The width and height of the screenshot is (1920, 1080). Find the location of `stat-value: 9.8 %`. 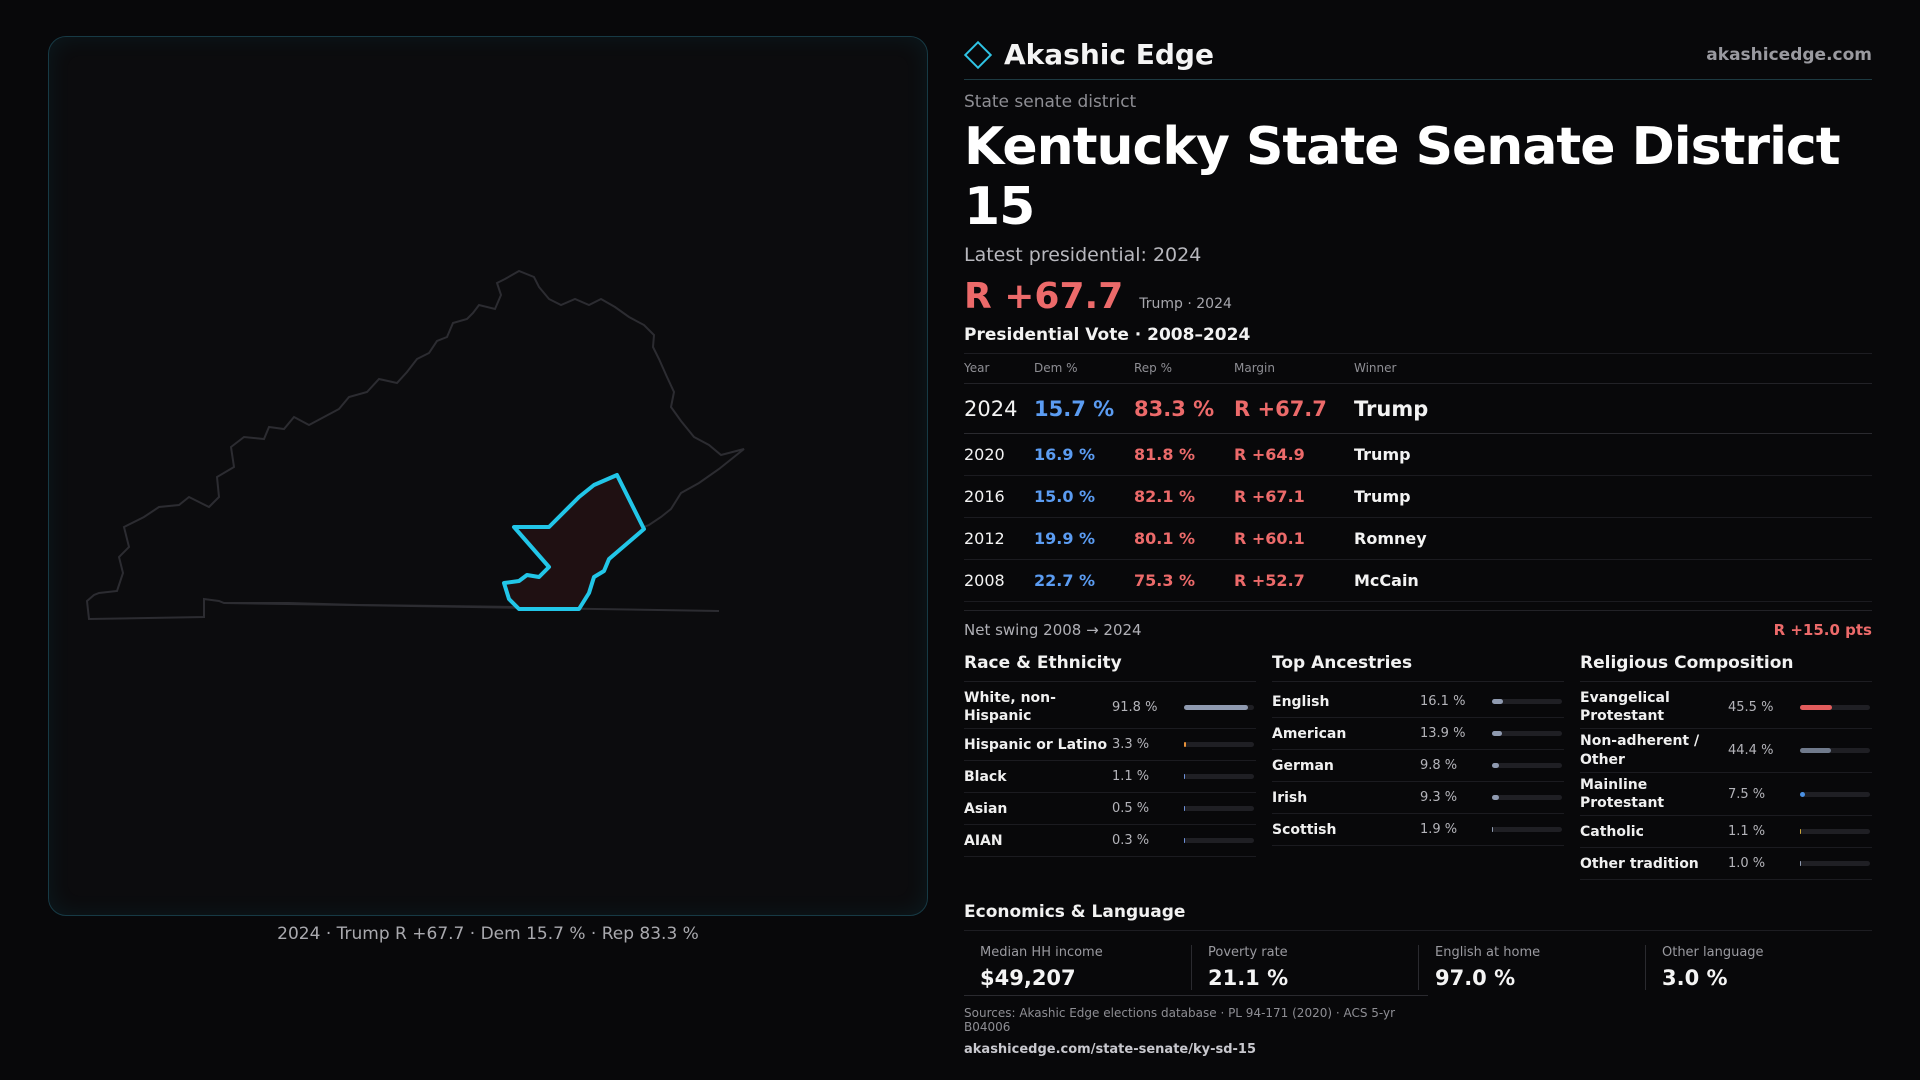

stat-value: 9.8 % is located at coordinates (1439, 766).